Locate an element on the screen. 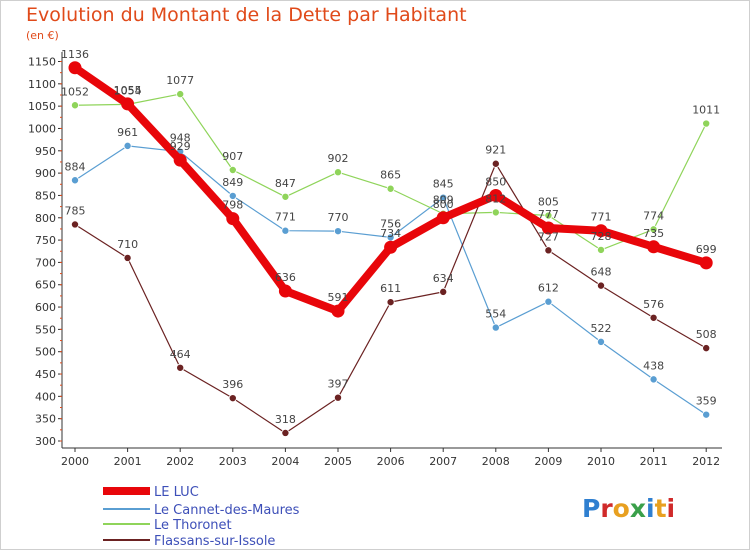 The height and width of the screenshot is (550, 750). x-tick-label: 2012 is located at coordinates (706, 461).